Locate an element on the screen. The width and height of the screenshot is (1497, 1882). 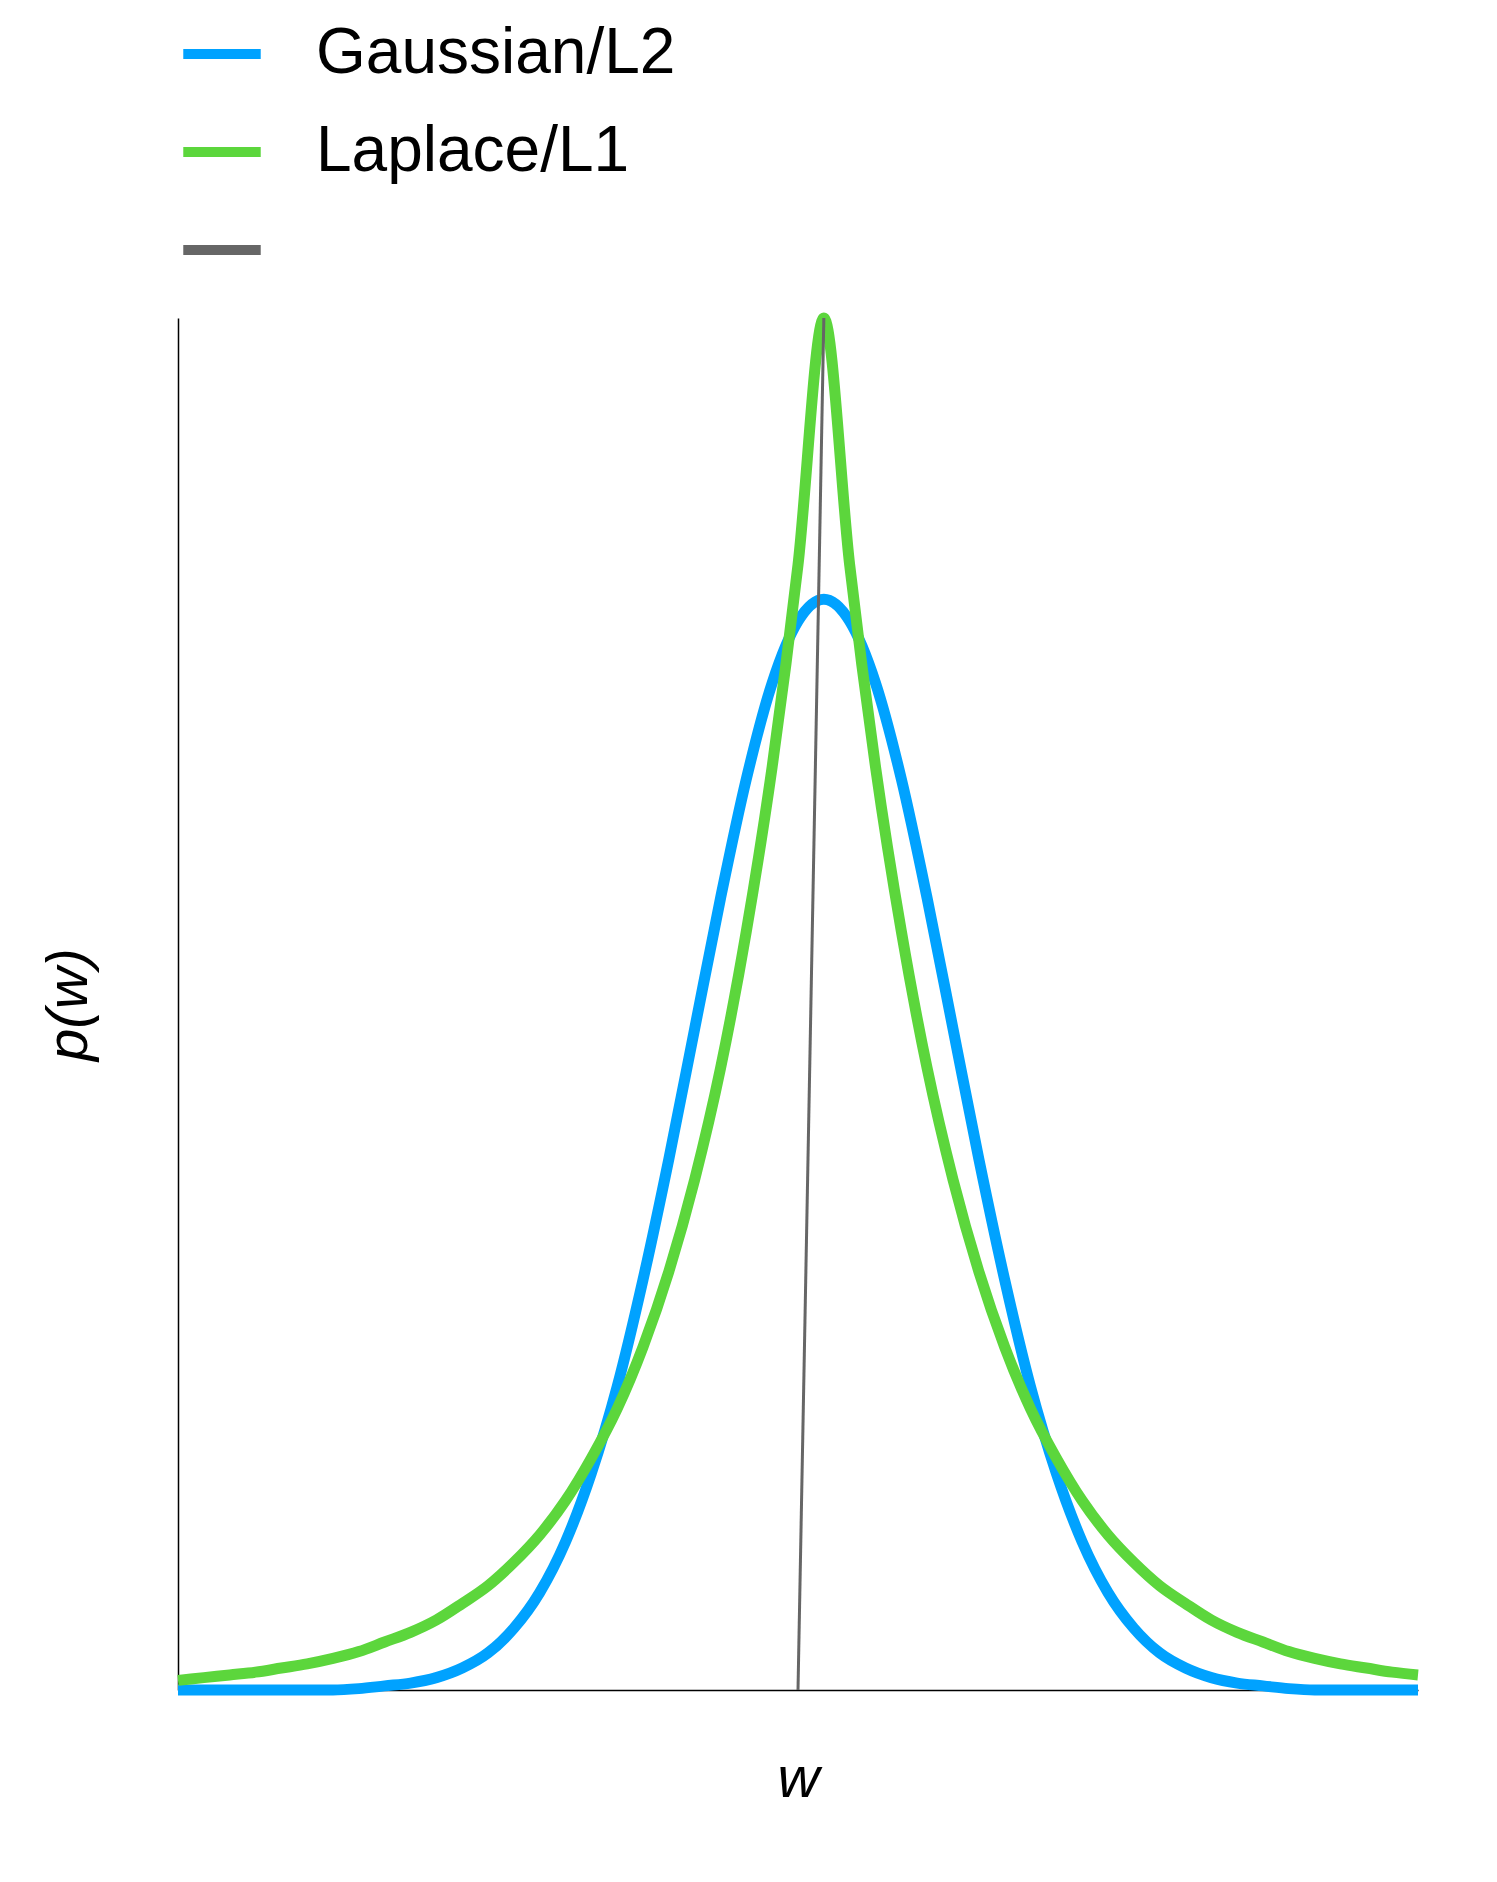
x-axis-title: w is located at coordinates (800, 1776).